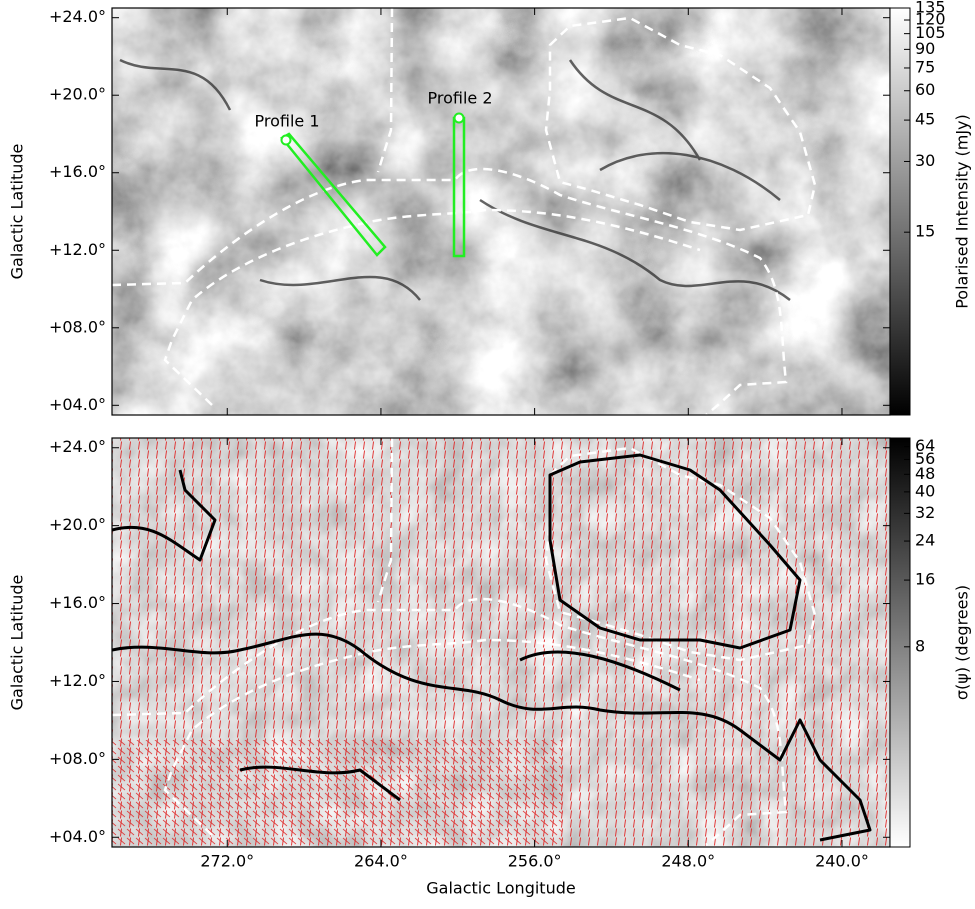 Image resolution: width=975 pixels, height=909 pixels. What do you see at coordinates (227, 861) in the screenshot?
I see `x-tick-label: 272.0°` at bounding box center [227, 861].